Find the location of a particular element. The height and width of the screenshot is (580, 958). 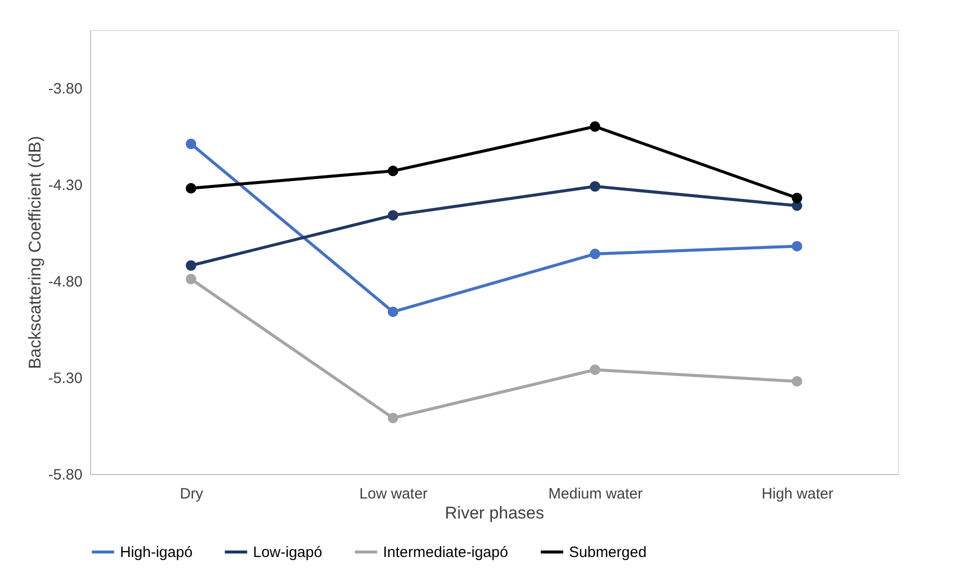

x-tick-label: Medium water is located at coordinates (595, 494).